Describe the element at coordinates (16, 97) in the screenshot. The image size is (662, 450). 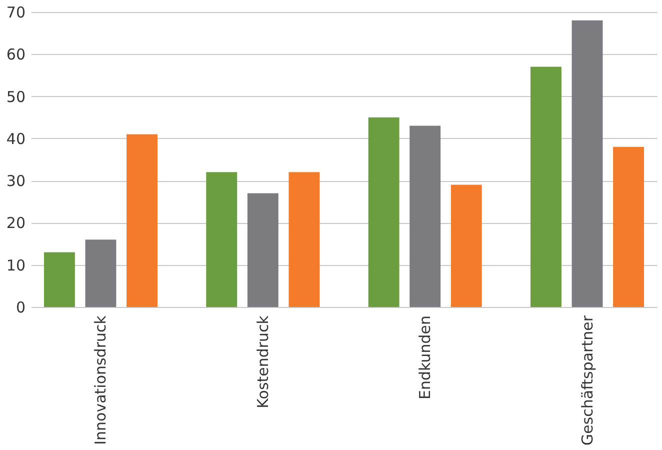
I see `y-tick-label: 50` at that location.